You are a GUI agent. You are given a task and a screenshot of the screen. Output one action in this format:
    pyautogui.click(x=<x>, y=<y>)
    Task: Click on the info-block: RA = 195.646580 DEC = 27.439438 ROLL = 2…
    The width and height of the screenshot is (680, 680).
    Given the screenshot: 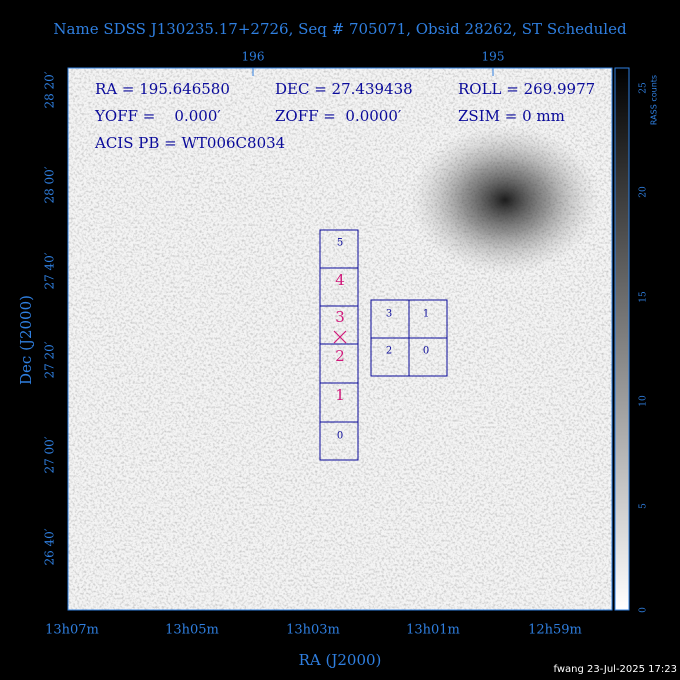 What is the action you would take?
    pyautogui.click(x=344, y=116)
    